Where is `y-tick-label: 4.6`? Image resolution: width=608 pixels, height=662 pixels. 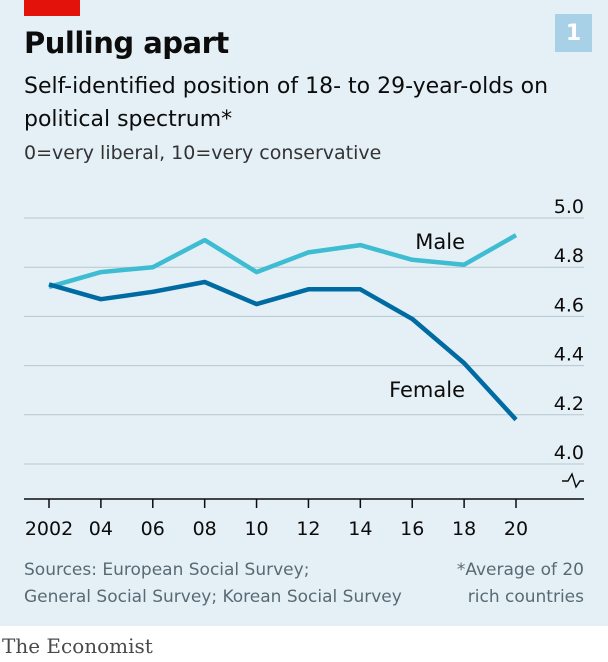
y-tick-label: 4.6 is located at coordinates (569, 305).